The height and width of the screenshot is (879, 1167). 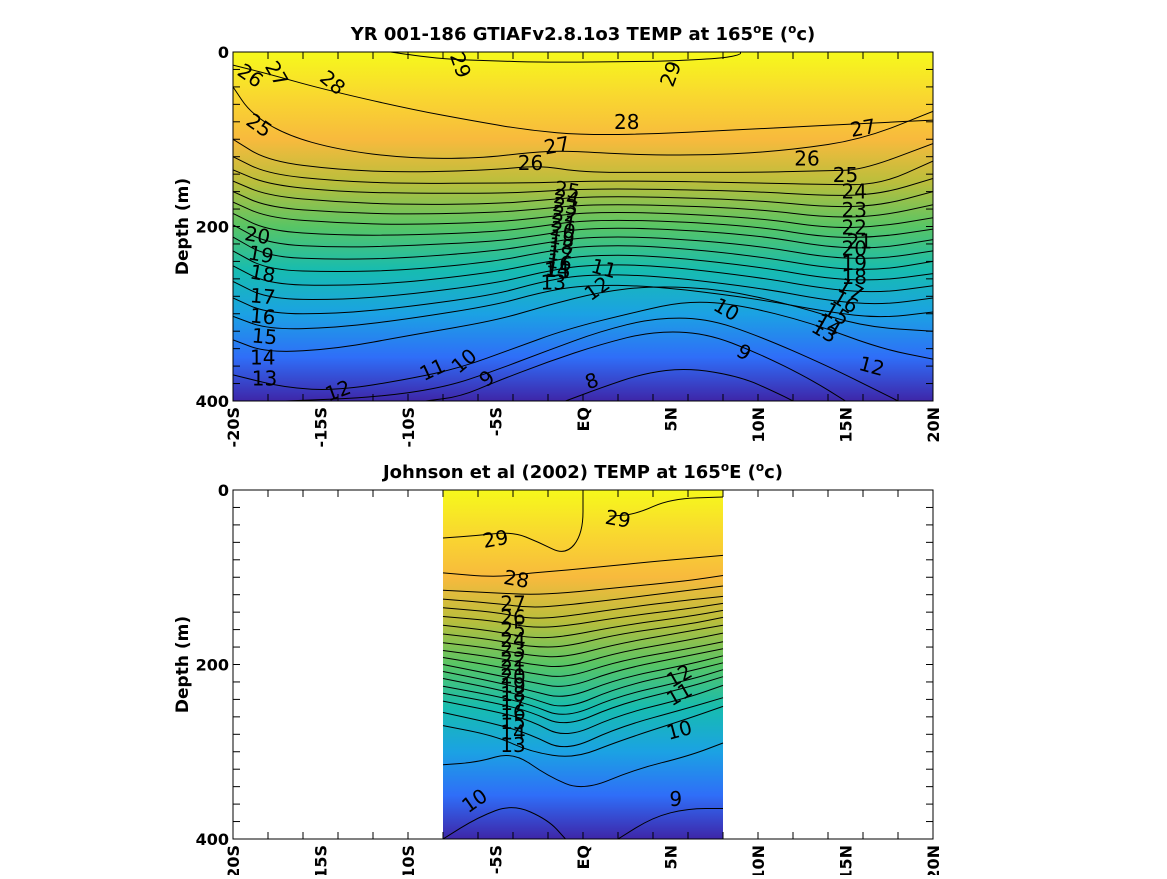 What do you see at coordinates (671, 419) in the screenshot?
I see `x-tick-label: 5N` at bounding box center [671, 419].